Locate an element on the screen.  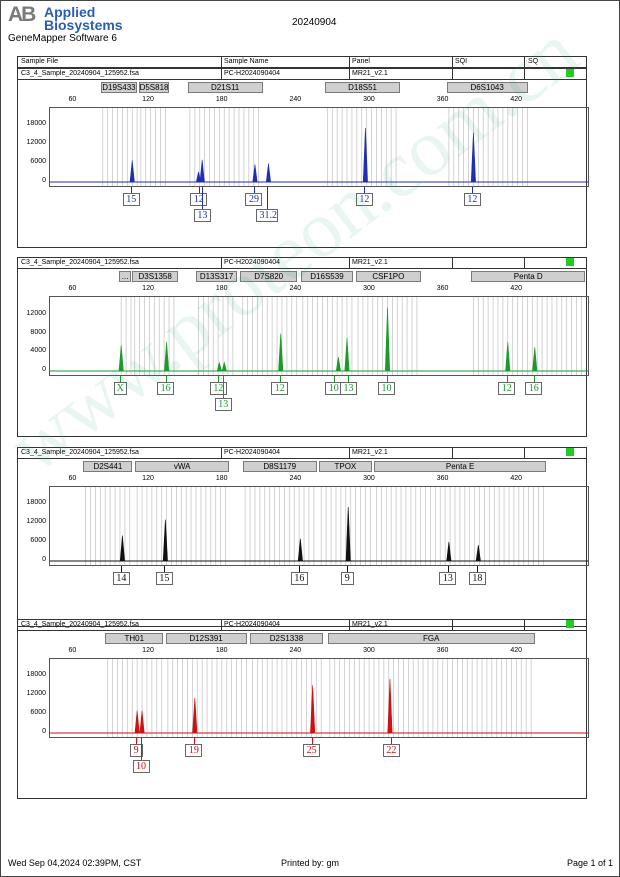
sample-name: PC-H2024090404 is located at coordinates (252, 73).